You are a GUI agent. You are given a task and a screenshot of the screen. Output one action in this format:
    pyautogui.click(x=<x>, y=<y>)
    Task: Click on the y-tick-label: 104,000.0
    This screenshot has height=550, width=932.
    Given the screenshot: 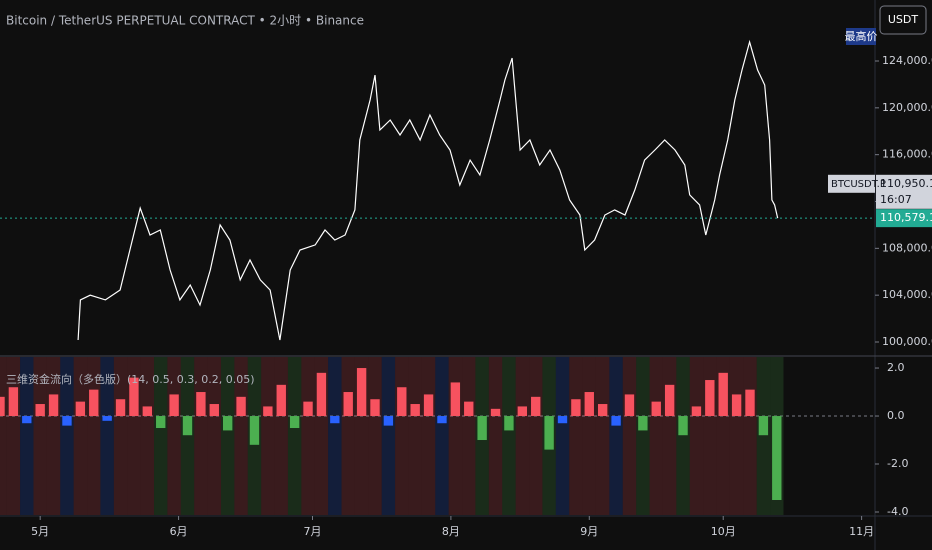 What is the action you would take?
    pyautogui.click(x=907, y=294)
    